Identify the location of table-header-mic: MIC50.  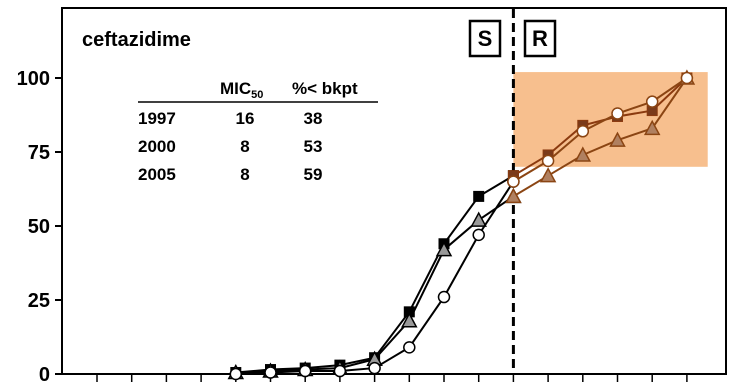
(241, 90).